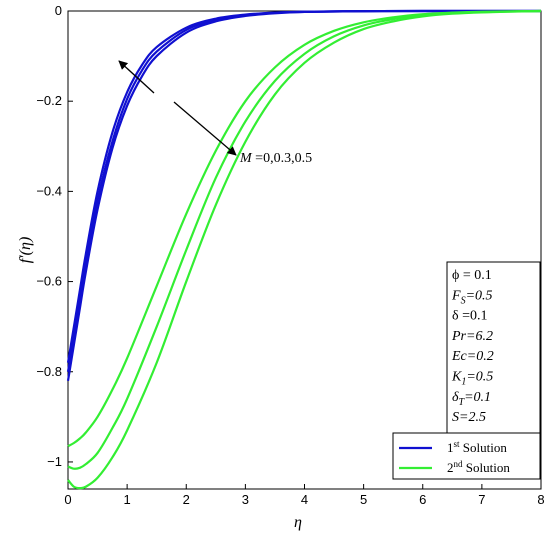  I want to click on y-tick-label: 0, so click(58, 10).